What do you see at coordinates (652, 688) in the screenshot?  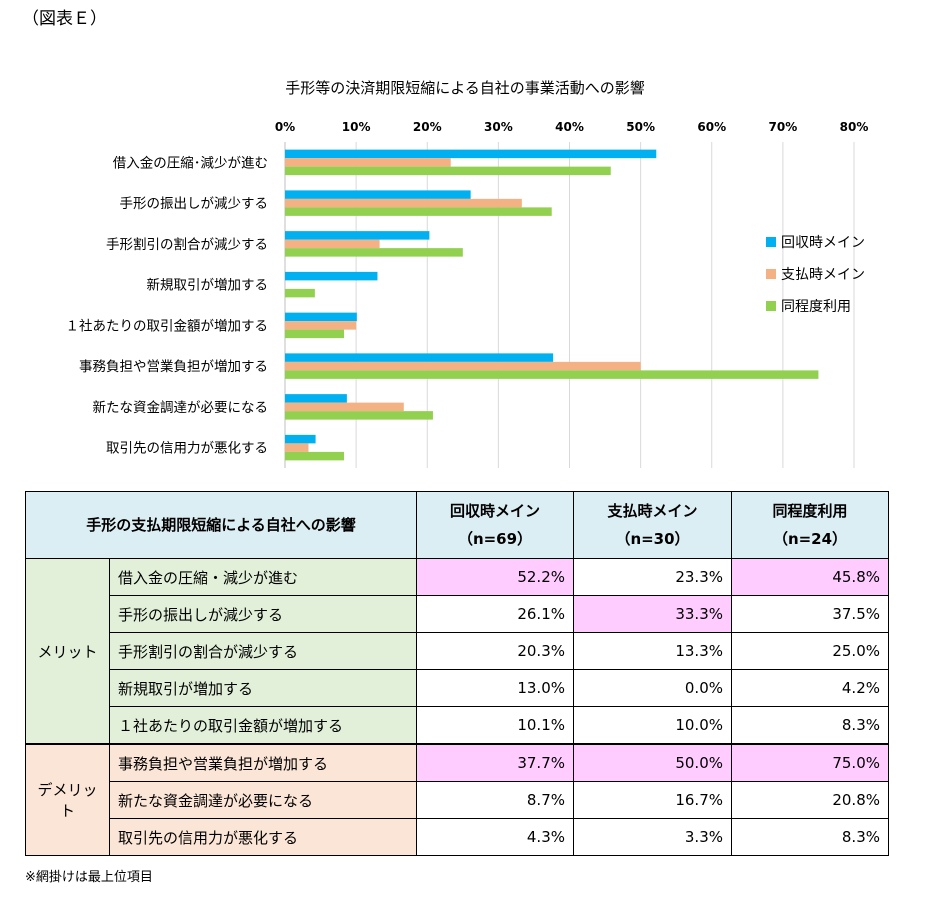 I see `cell-value: 0.0%` at bounding box center [652, 688].